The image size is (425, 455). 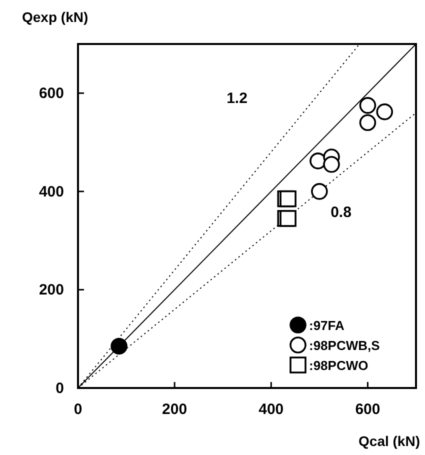 What do you see at coordinates (389, 441) in the screenshot?
I see `x-axis-title: Qcal (kN)` at bounding box center [389, 441].